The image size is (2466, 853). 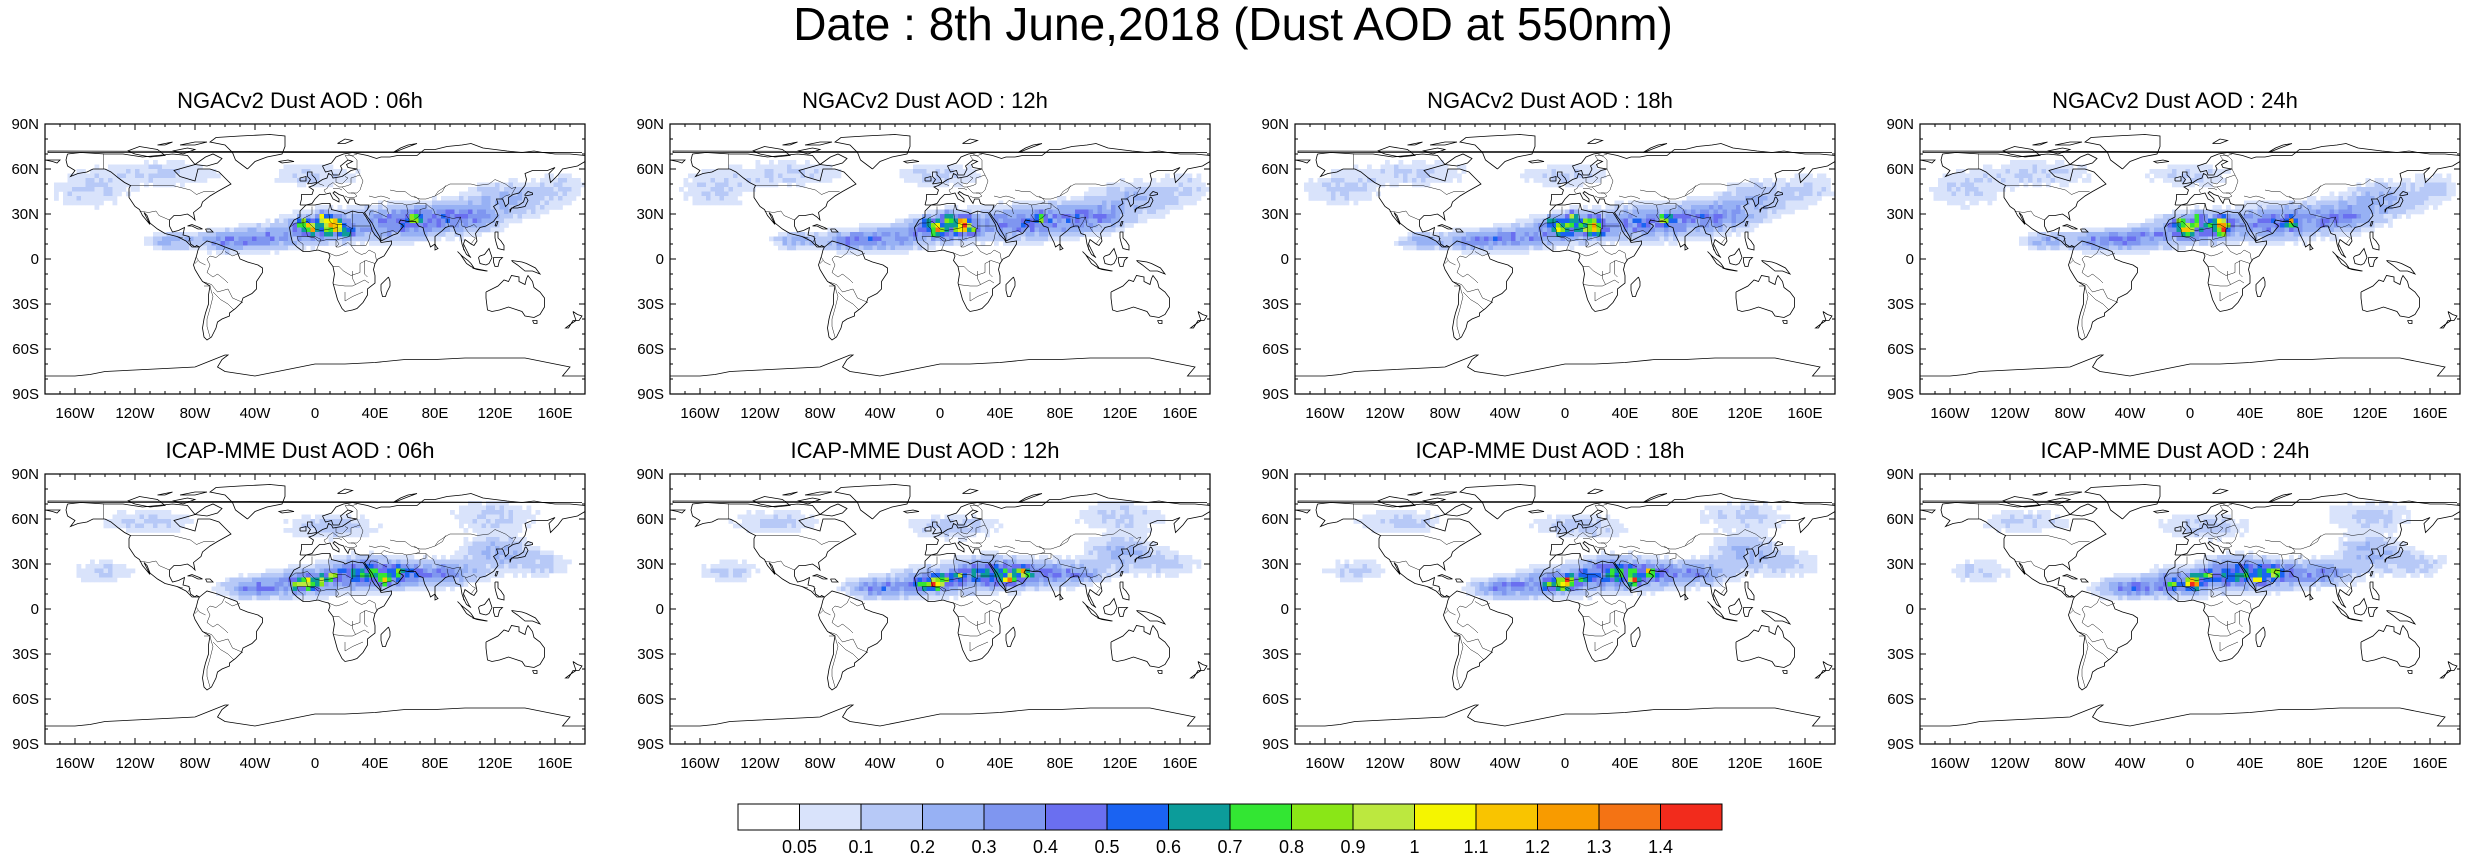 What do you see at coordinates (983, 845) in the screenshot?
I see `colorbar-label: 0.3` at bounding box center [983, 845].